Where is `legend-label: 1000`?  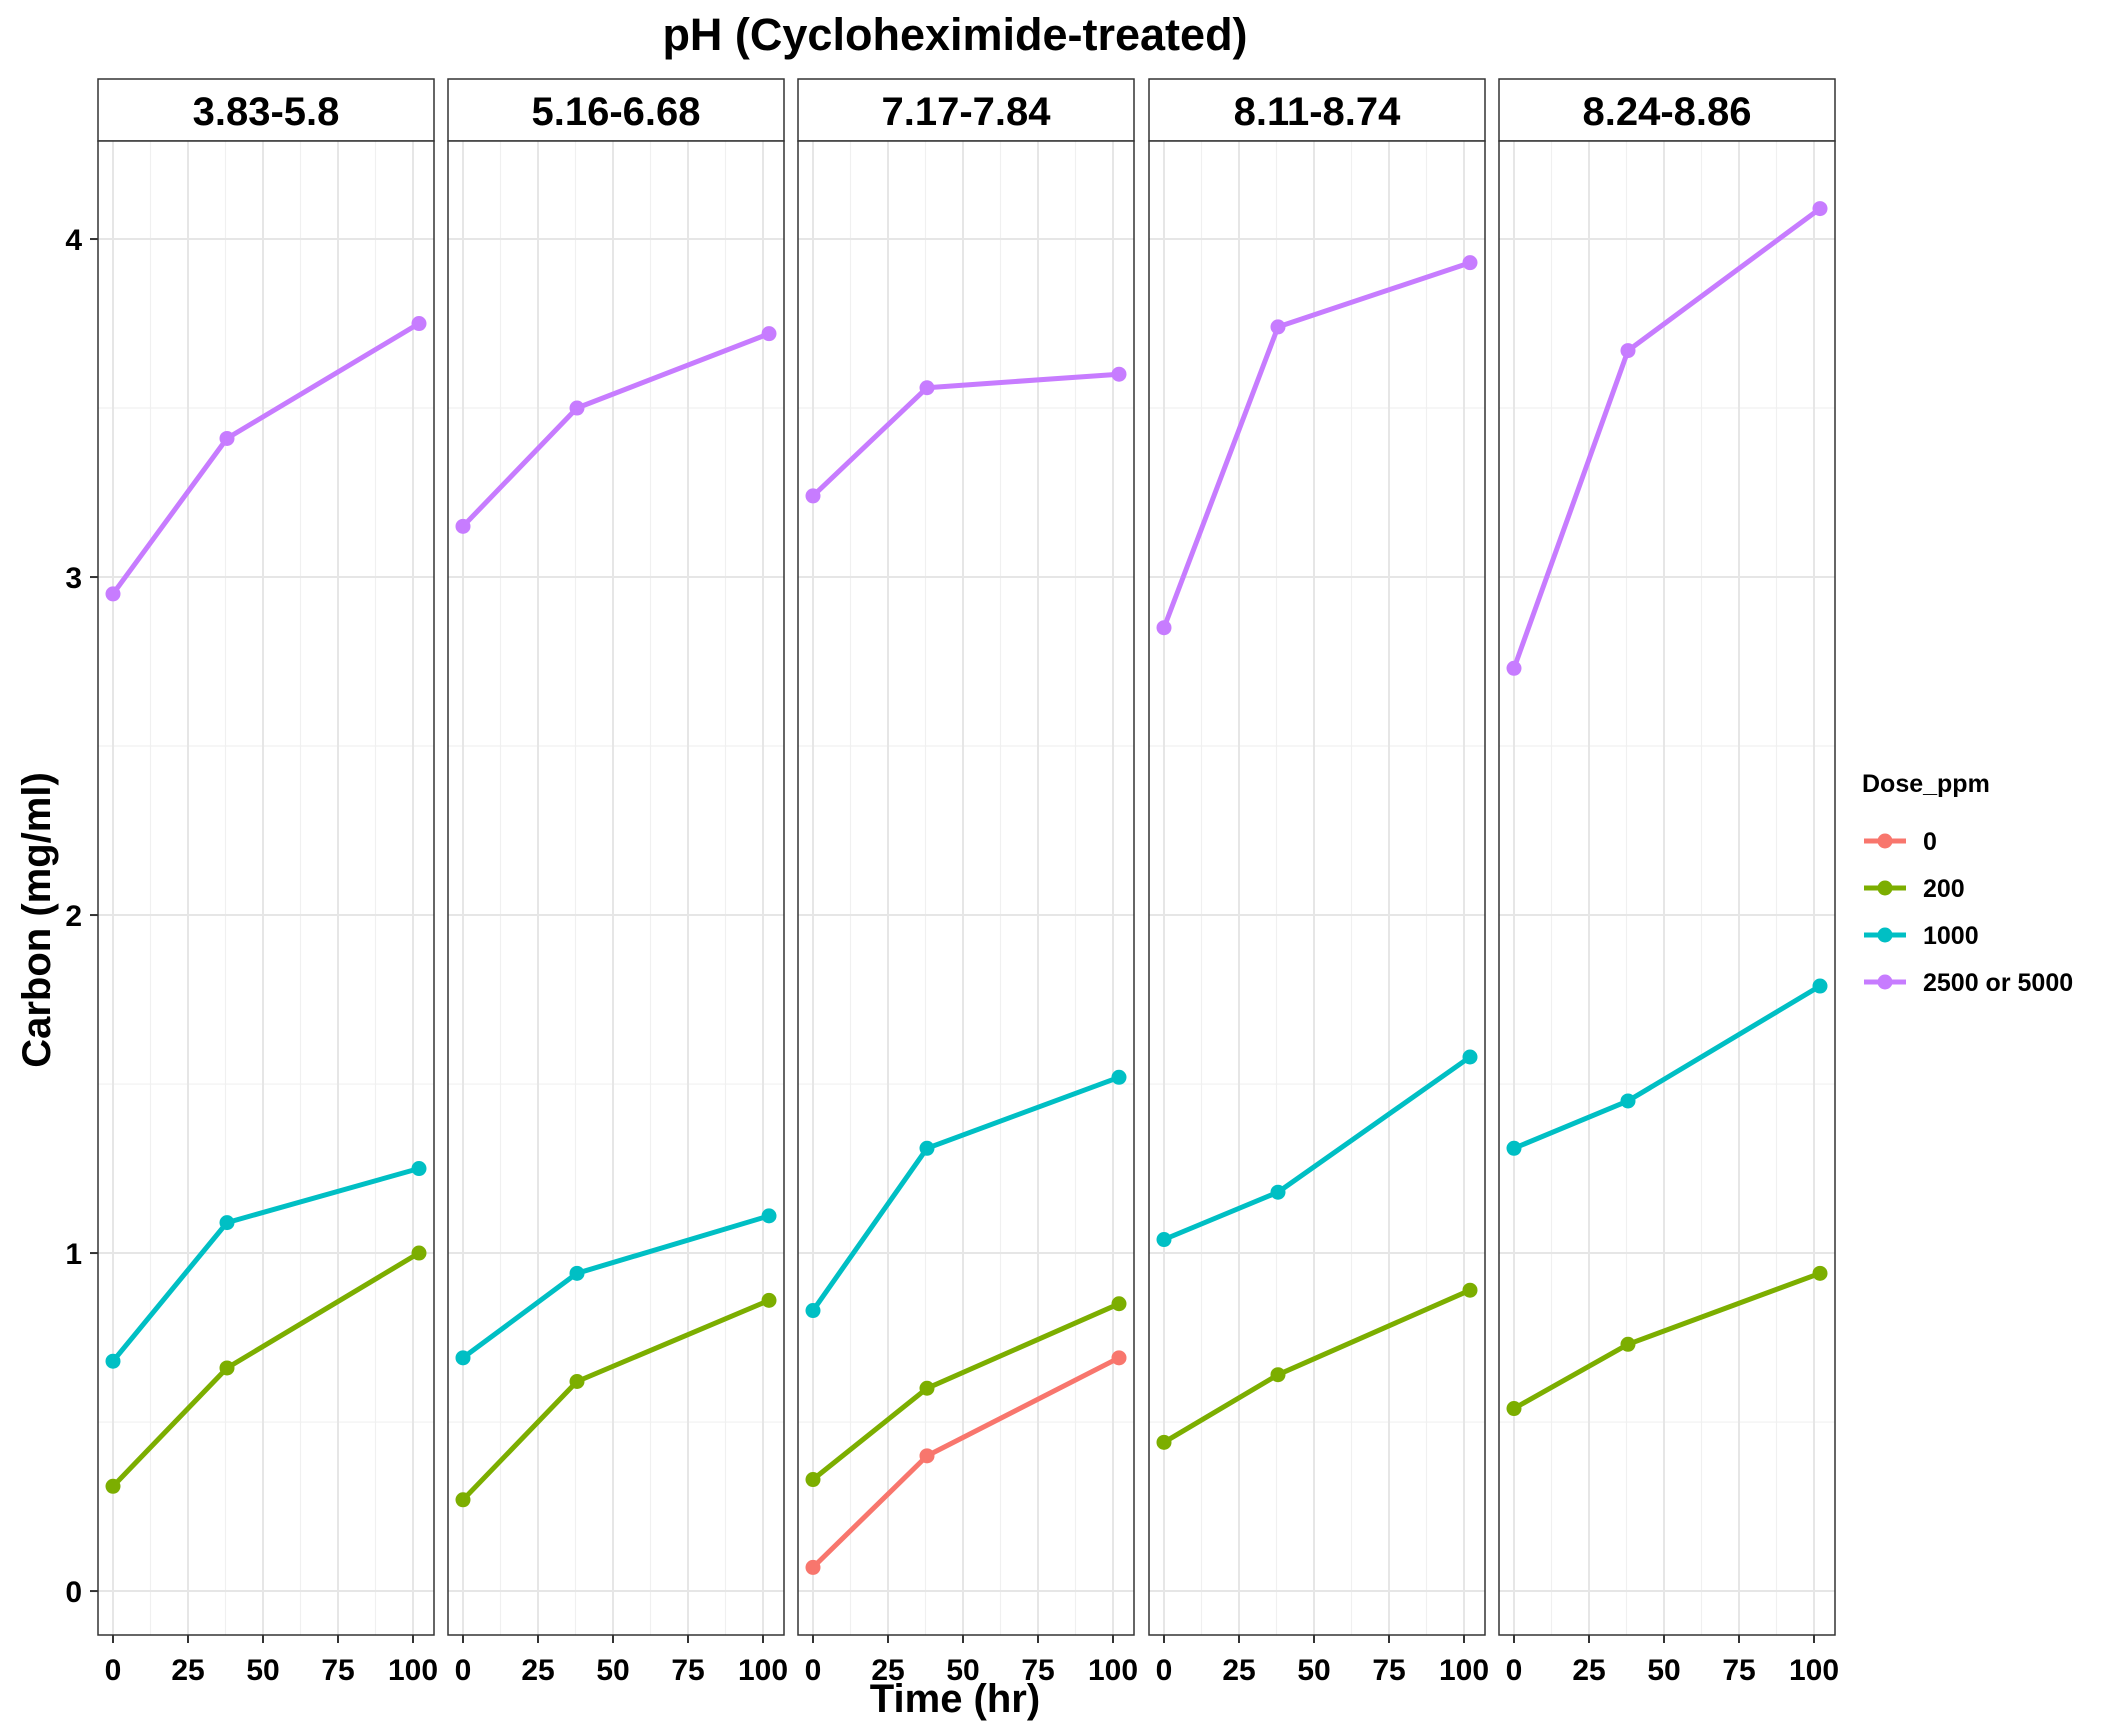
legend-label: 1000 is located at coordinates (1951, 936).